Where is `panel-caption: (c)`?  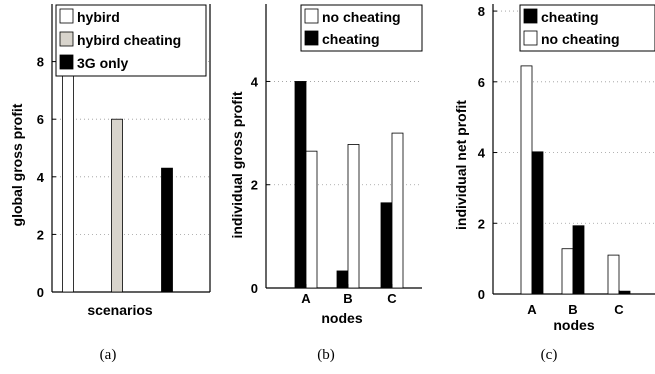 panel-caption: (c) is located at coordinates (549, 355).